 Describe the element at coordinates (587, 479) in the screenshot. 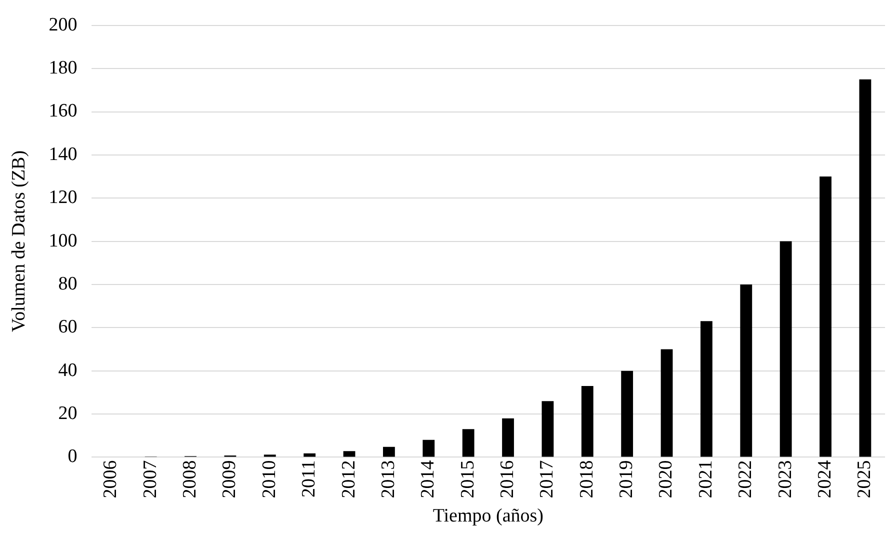

I see `x-tick-label: 2018` at that location.